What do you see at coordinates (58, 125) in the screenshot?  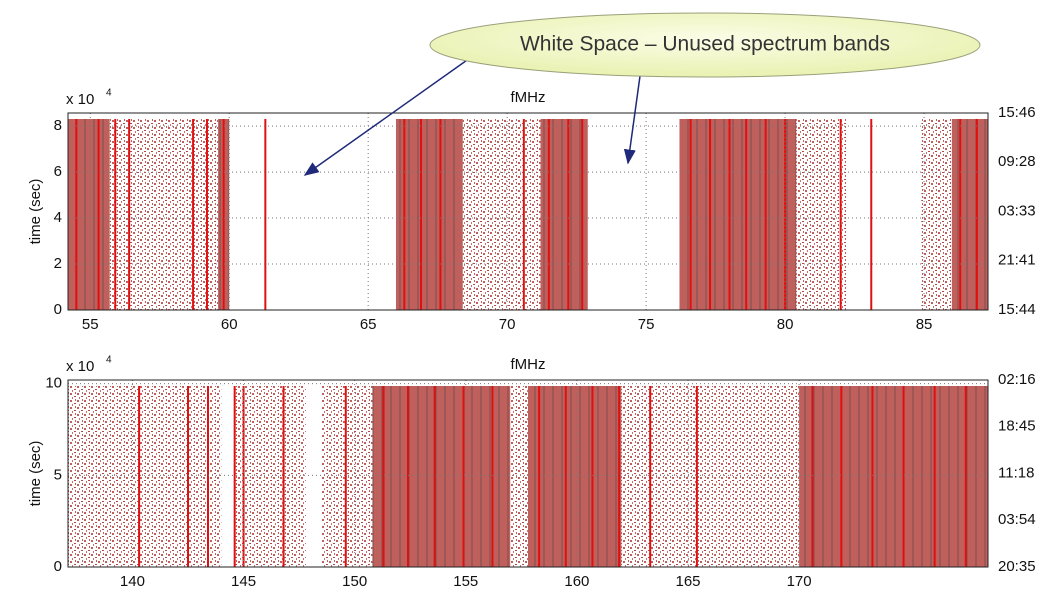 I see `y-tick-label: 8` at bounding box center [58, 125].